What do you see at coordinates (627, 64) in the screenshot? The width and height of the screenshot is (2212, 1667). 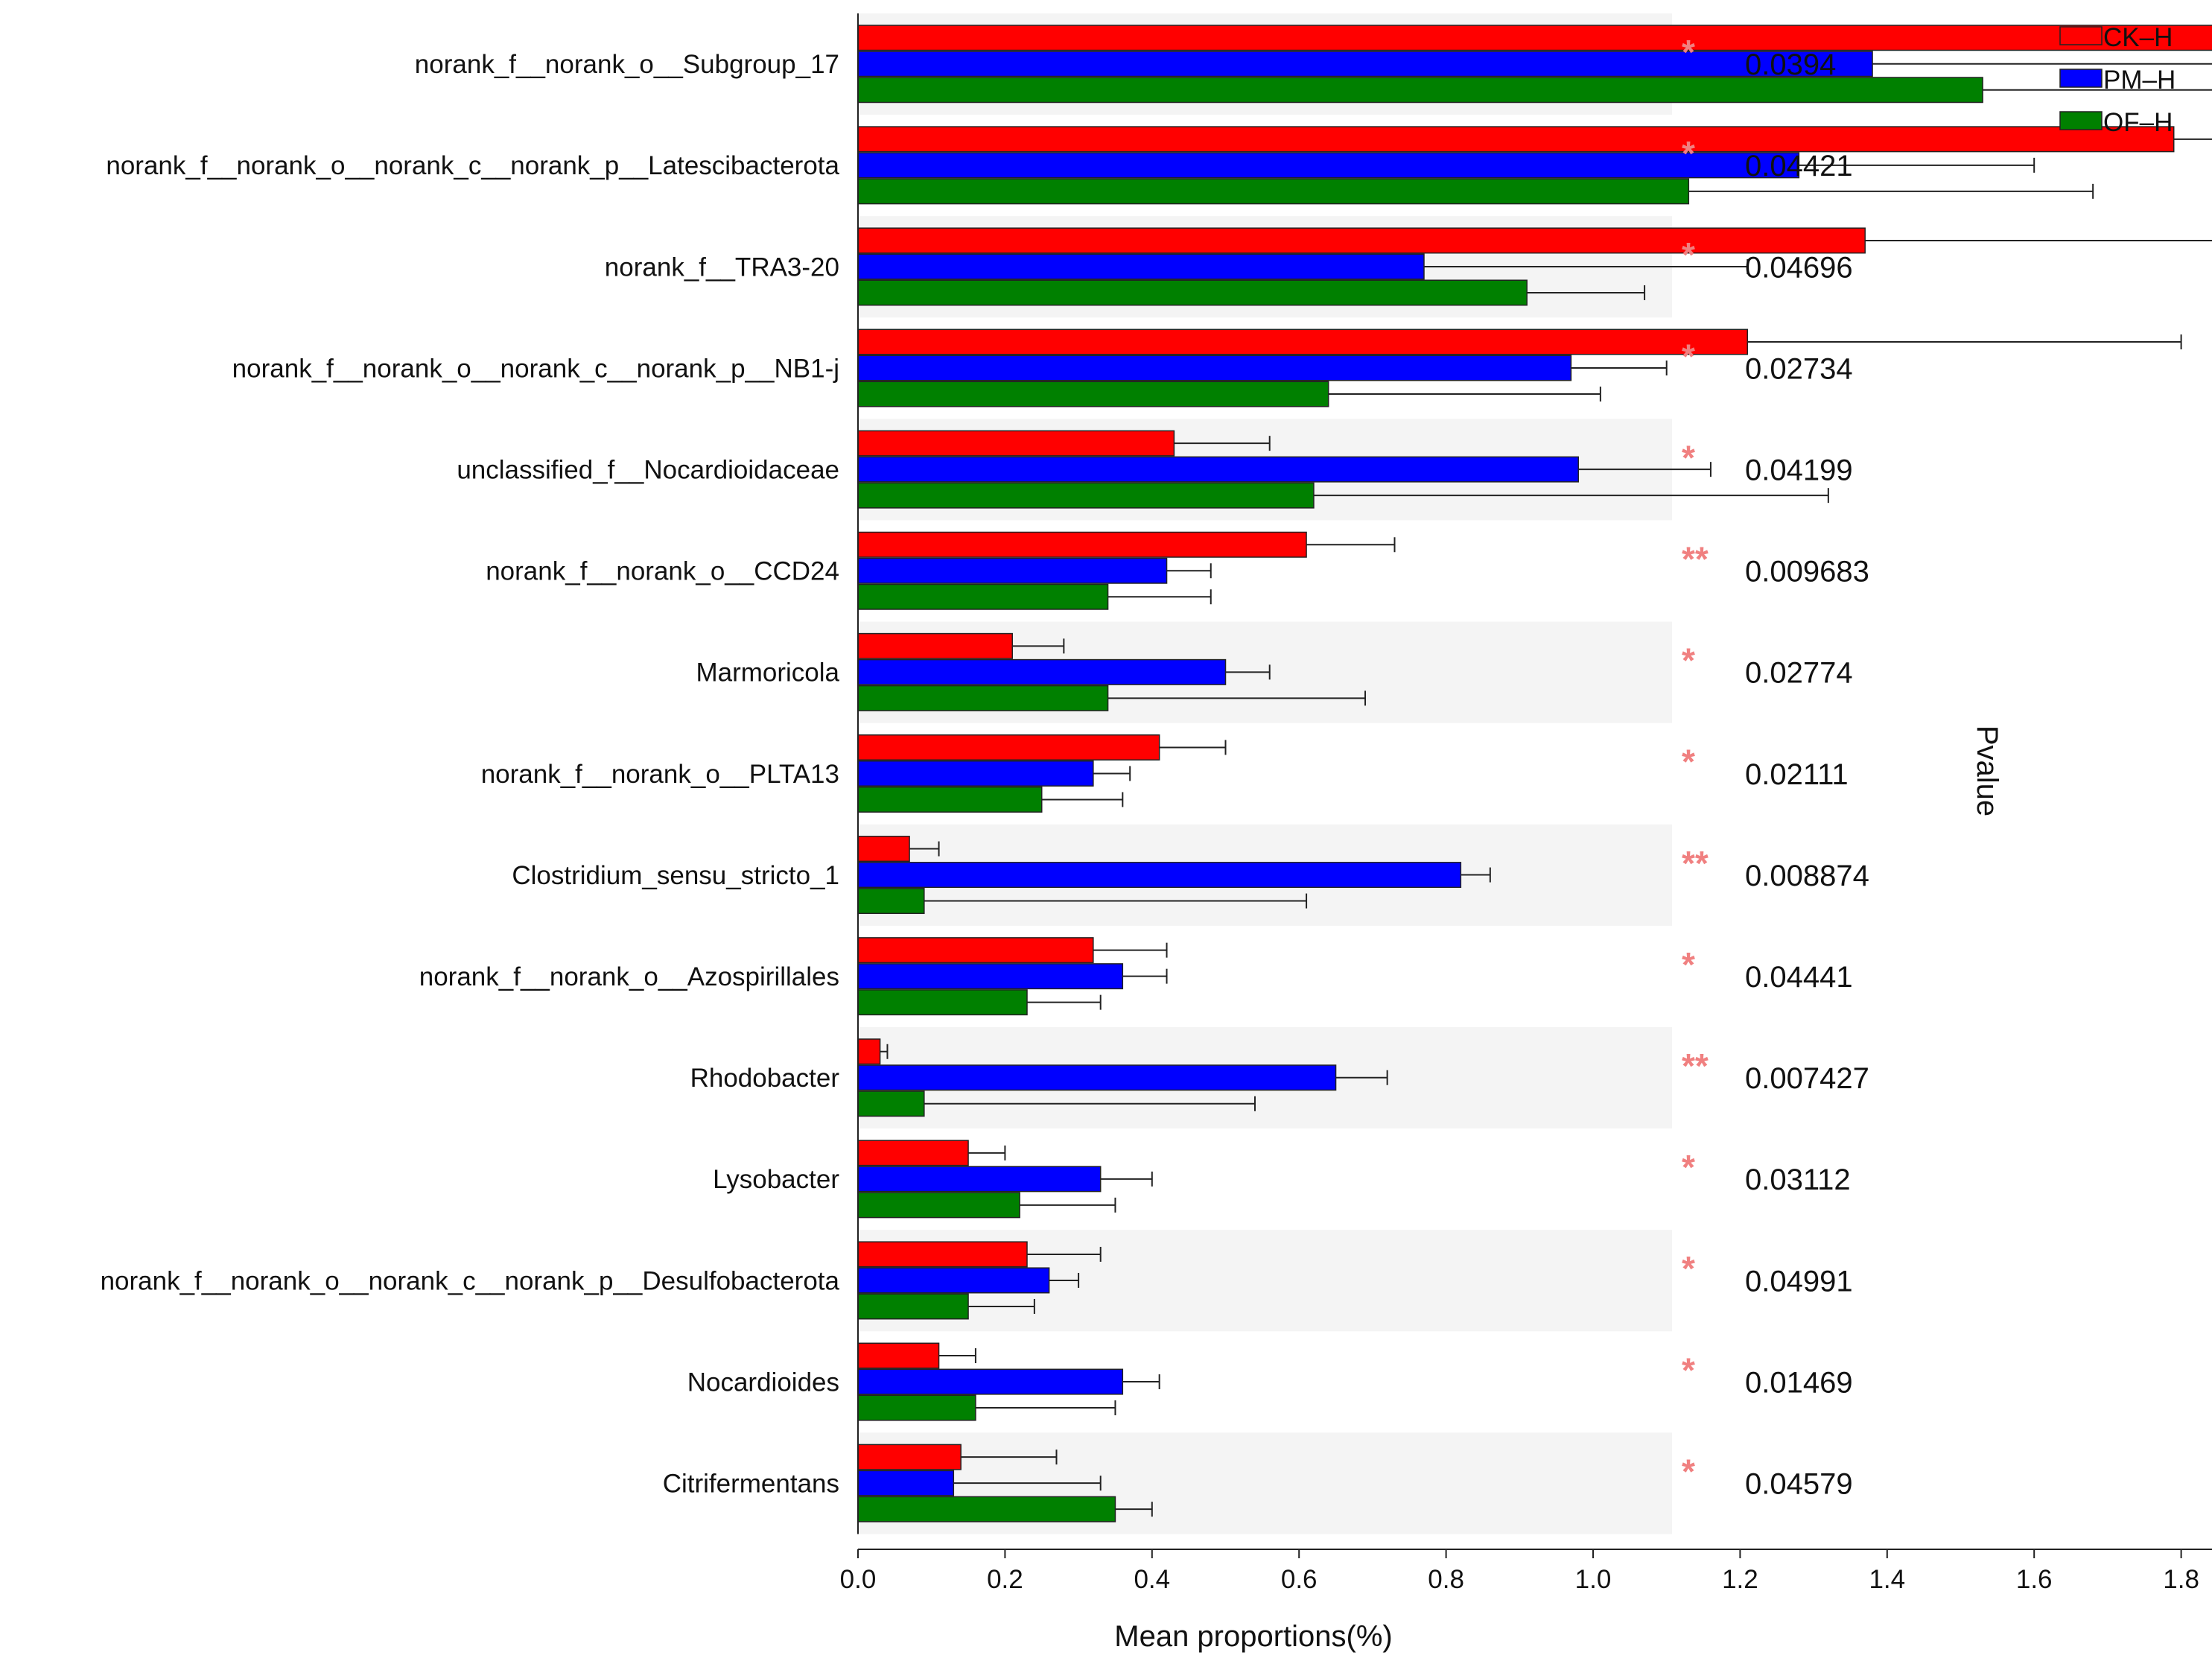 I see `category-label: norank_f__norank_o__Subgroup_17` at bounding box center [627, 64].